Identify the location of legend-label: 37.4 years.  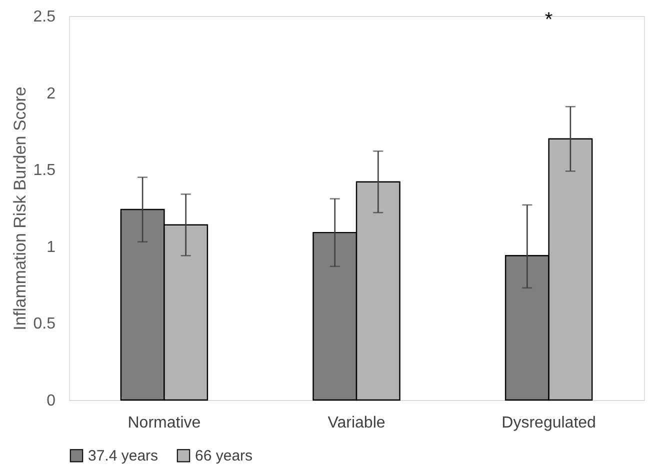
(123, 456).